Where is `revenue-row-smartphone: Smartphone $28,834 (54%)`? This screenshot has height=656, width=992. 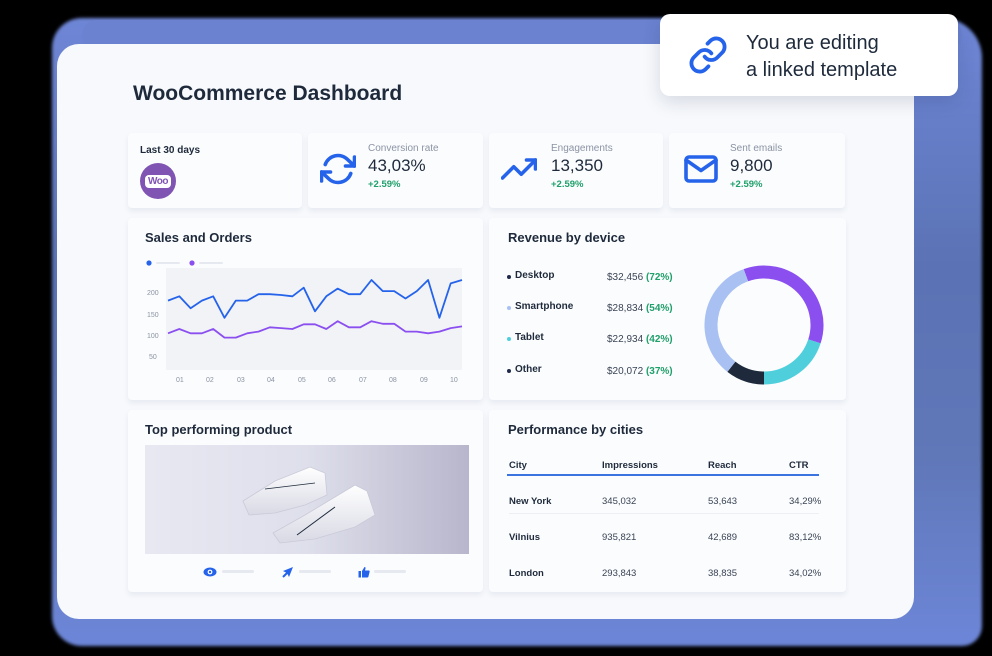 revenue-row-smartphone: Smartphone $28,834 (54%) is located at coordinates (592, 308).